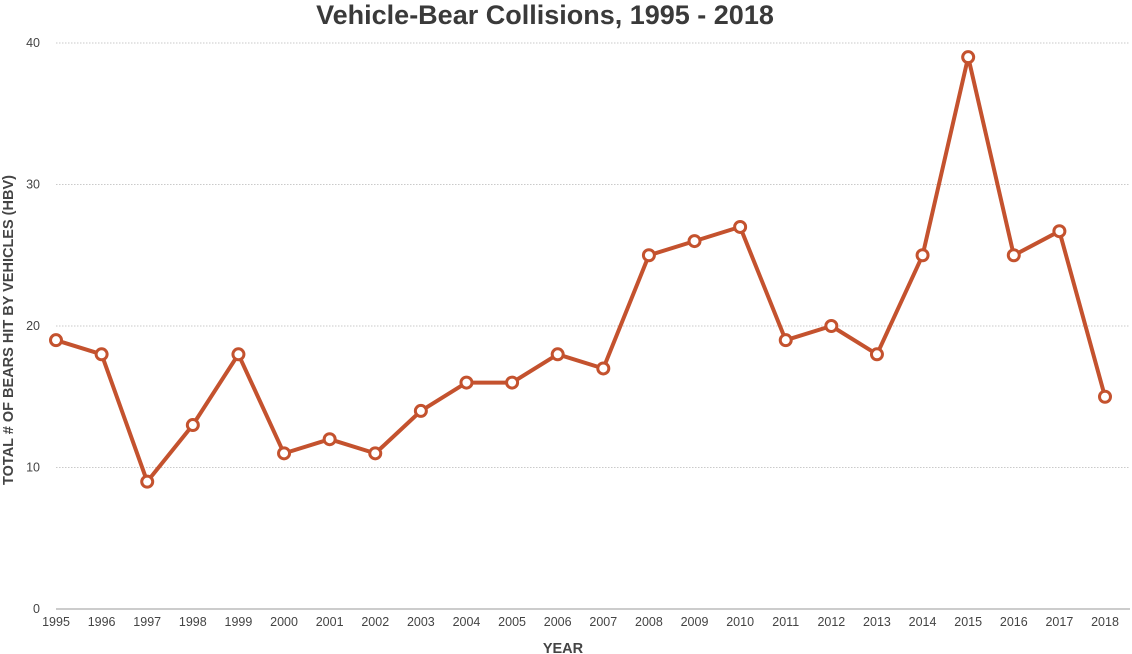 The image size is (1132, 654). What do you see at coordinates (968, 622) in the screenshot?
I see `x-tick-label: 2015` at bounding box center [968, 622].